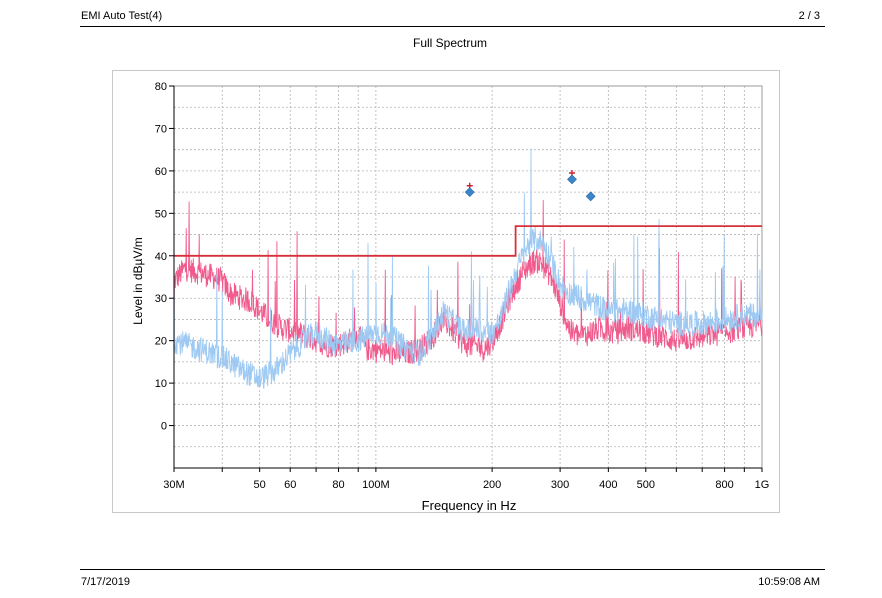  Describe the element at coordinates (646, 485) in the screenshot. I see `x-tick-label: 500` at that location.